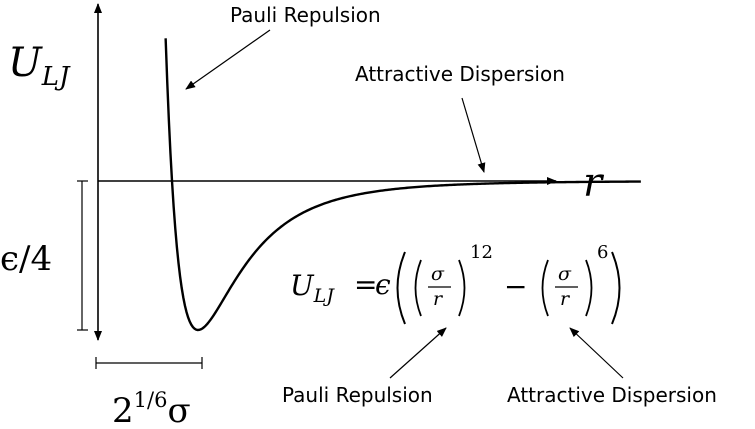 Image resolution: width=755 pixels, height=429 pixels. I want to click on arrow-dispersion-bottom, so click(596, 353).